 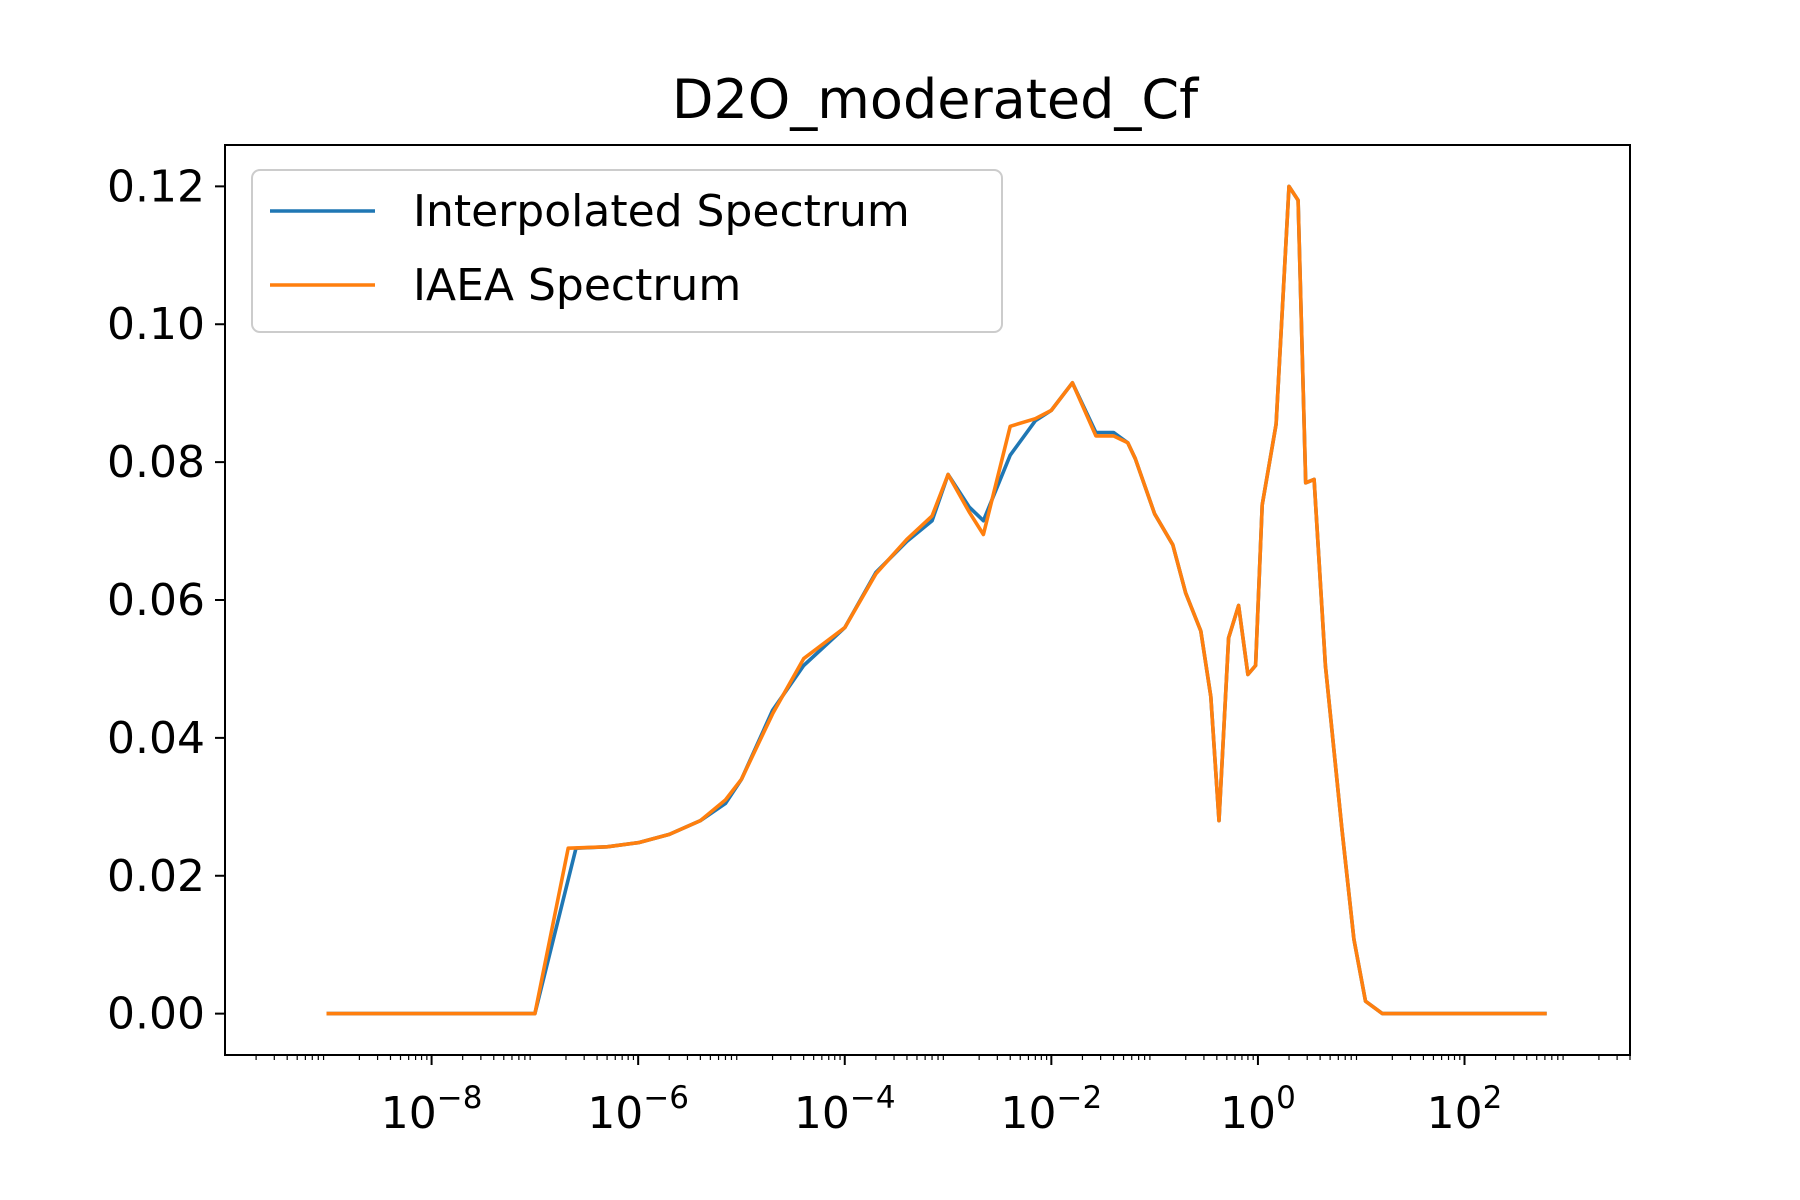 What do you see at coordinates (943, 1097) in the screenshot?
I see `x-axis: 10⁻⁸ 10⁻⁶ 10⁻⁴ 10⁻² 10⁰ 10²` at bounding box center [943, 1097].